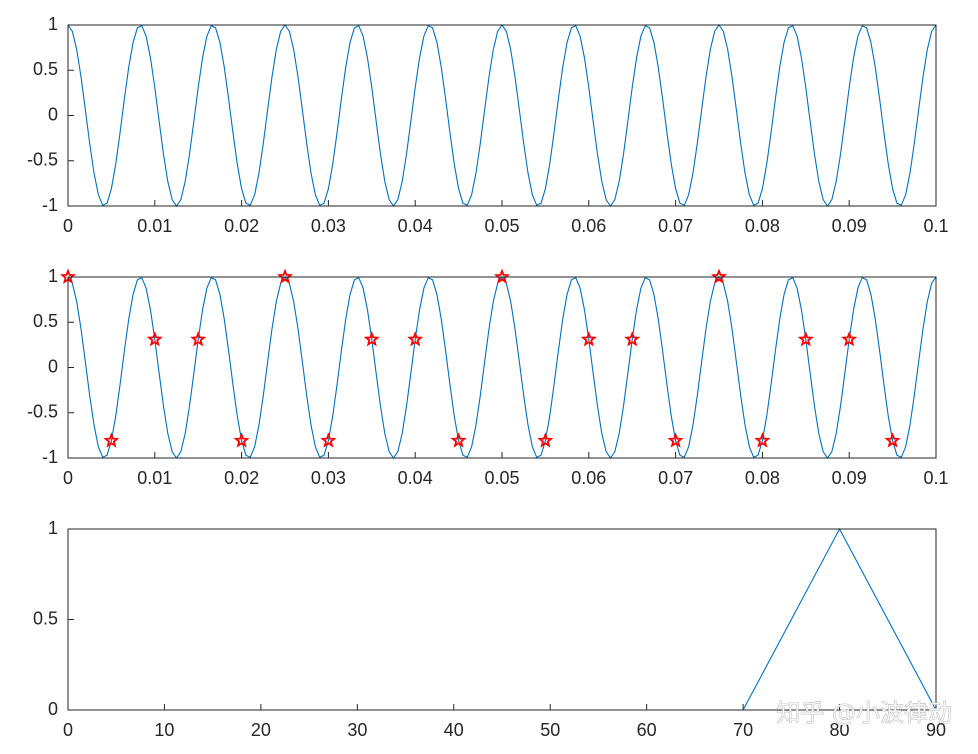  Describe the element at coordinates (840, 730) in the screenshot. I see `x-tick-label: 80` at that location.